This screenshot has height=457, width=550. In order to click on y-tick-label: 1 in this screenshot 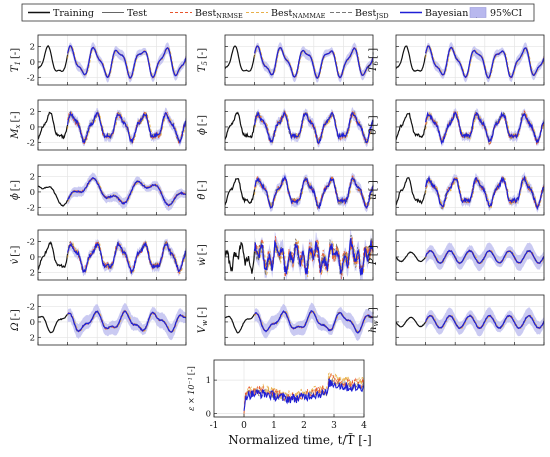, I will do `click(208, 381)`.